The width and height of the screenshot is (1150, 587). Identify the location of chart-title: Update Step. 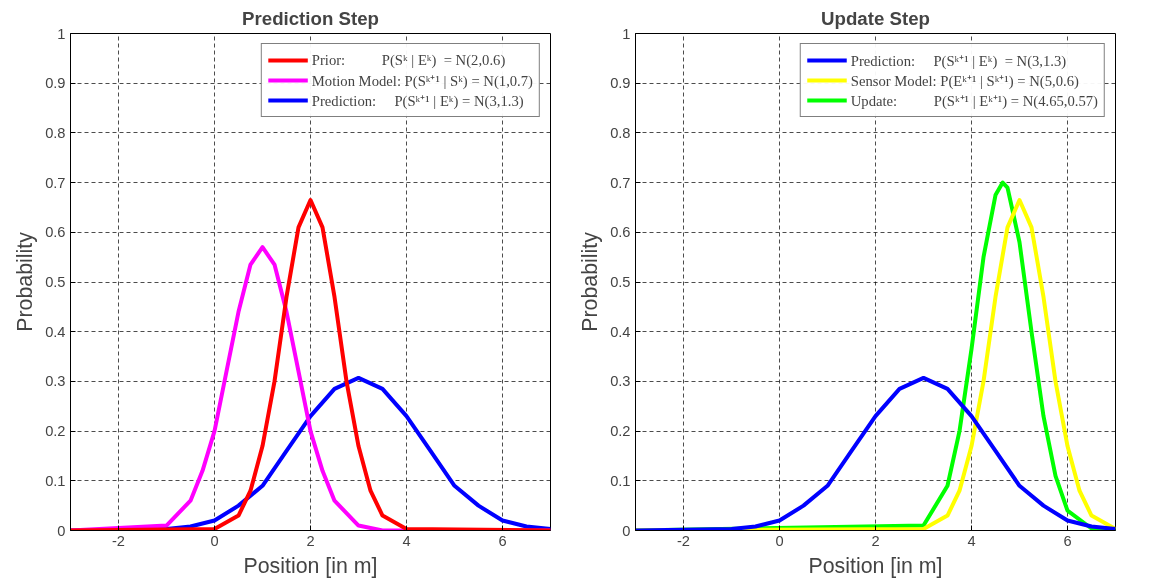
(875, 18).